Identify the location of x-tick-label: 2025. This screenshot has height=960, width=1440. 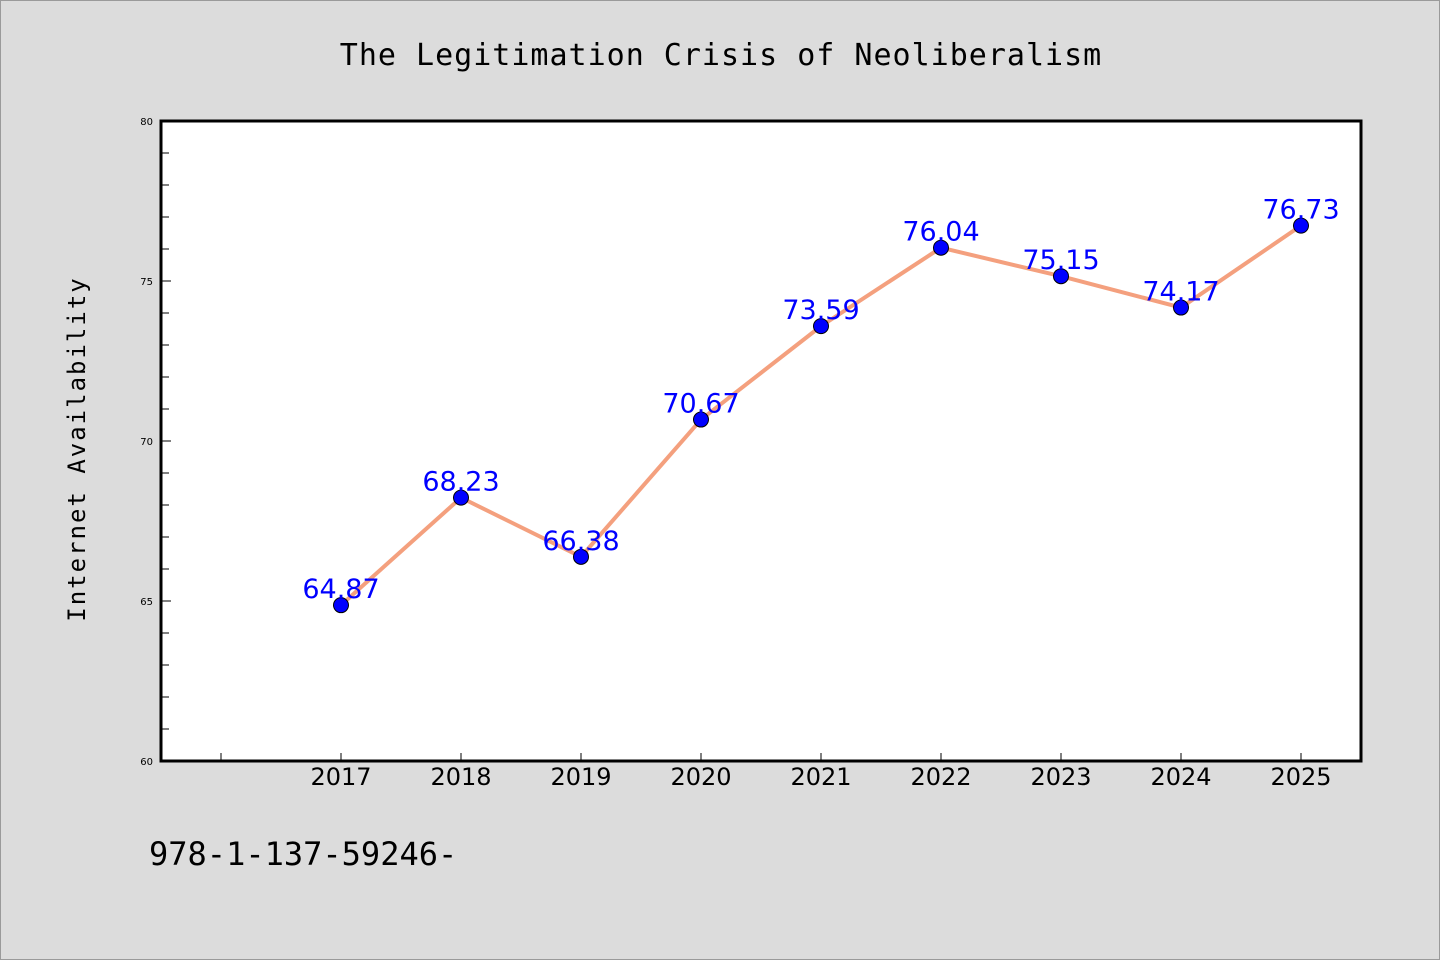
(1300, 777).